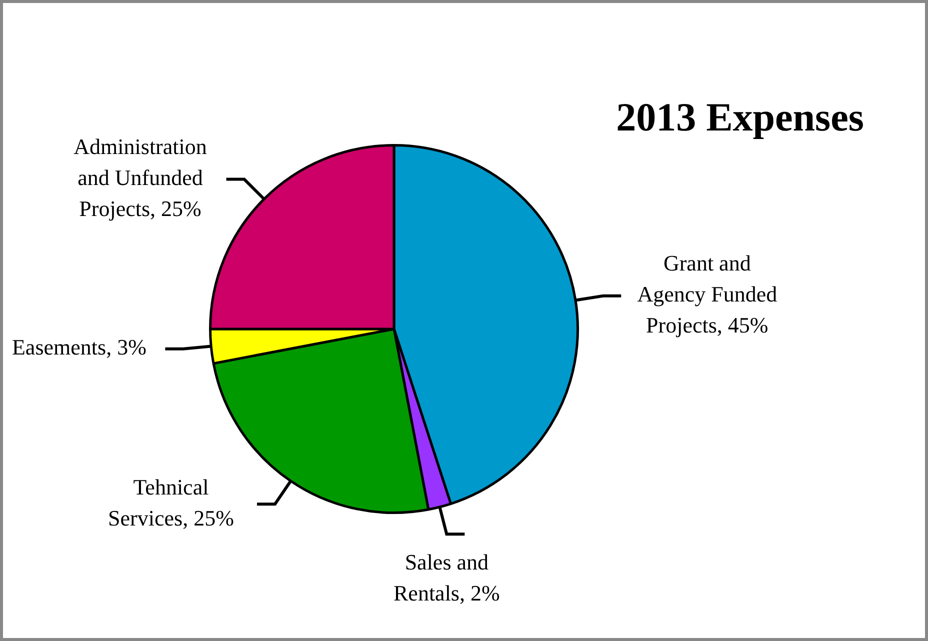 The image size is (928, 641). What do you see at coordinates (79, 347) in the screenshot?
I see `slice-label: Easements, 3%` at bounding box center [79, 347].